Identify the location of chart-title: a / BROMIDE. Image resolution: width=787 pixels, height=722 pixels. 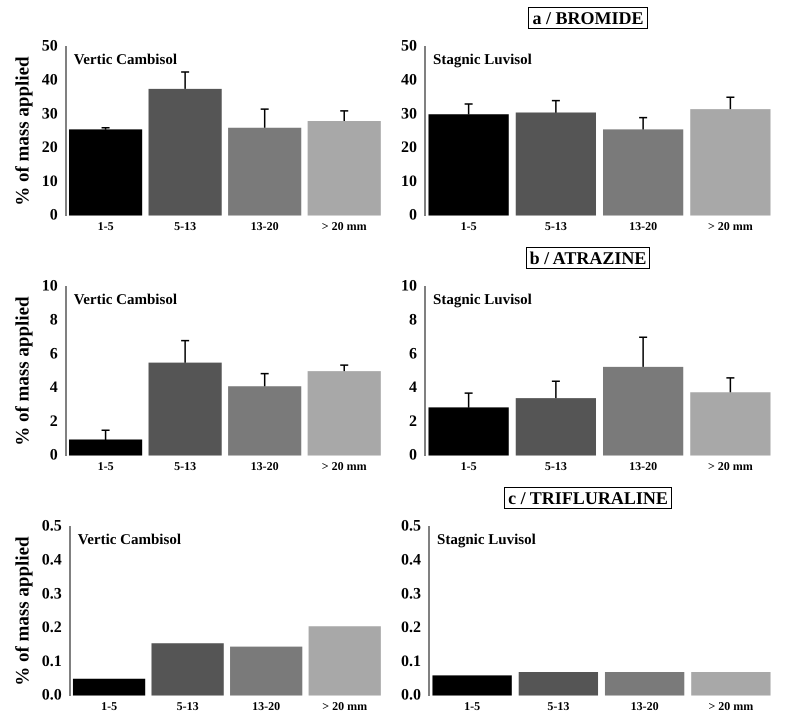
(588, 18).